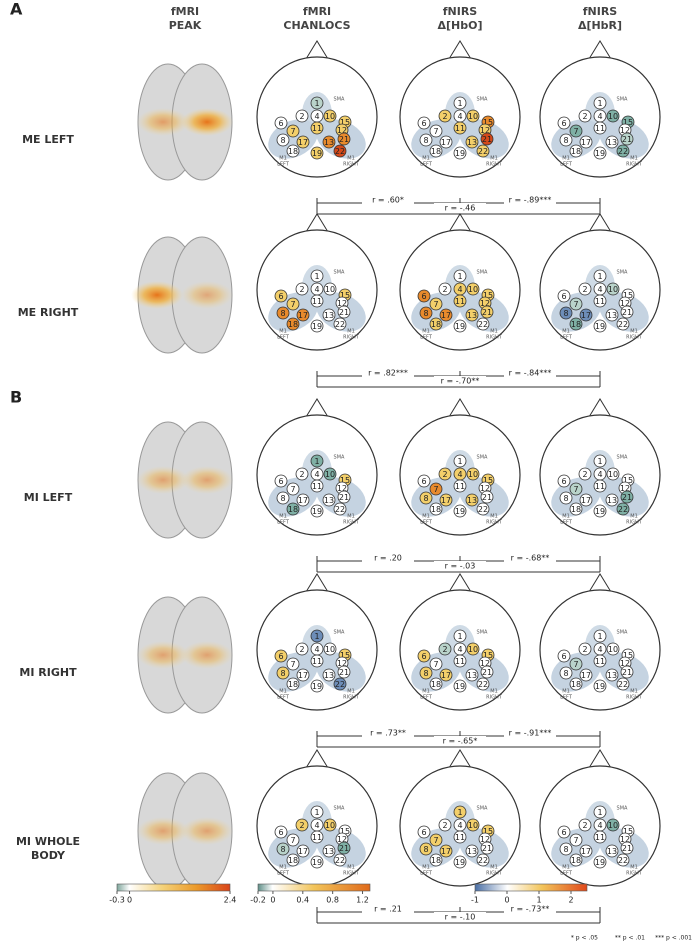 The image size is (698, 948). What do you see at coordinates (293, 684) in the screenshot?
I see `channel-label: 18` at bounding box center [293, 684].